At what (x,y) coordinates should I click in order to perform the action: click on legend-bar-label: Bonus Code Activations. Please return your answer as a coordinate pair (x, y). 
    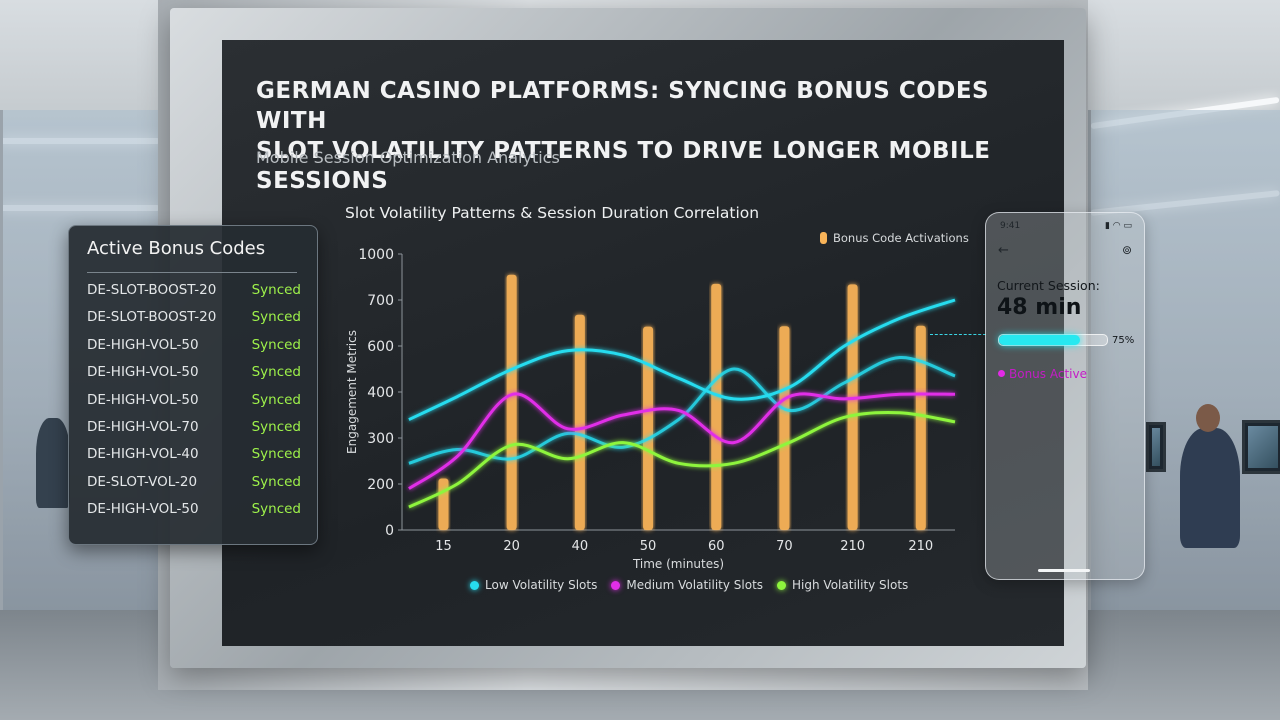
    Looking at the image, I should click on (901, 238).